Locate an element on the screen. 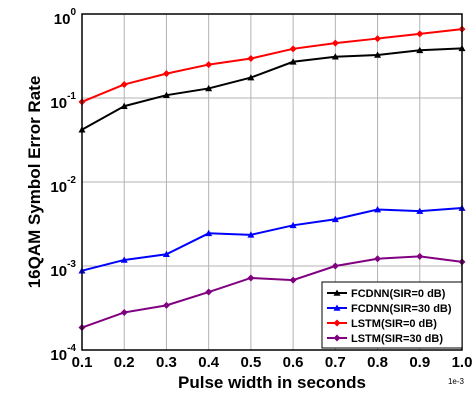 The image size is (474, 415). legend-label: LSTM(SIR=30 dB) is located at coordinates (397, 339).